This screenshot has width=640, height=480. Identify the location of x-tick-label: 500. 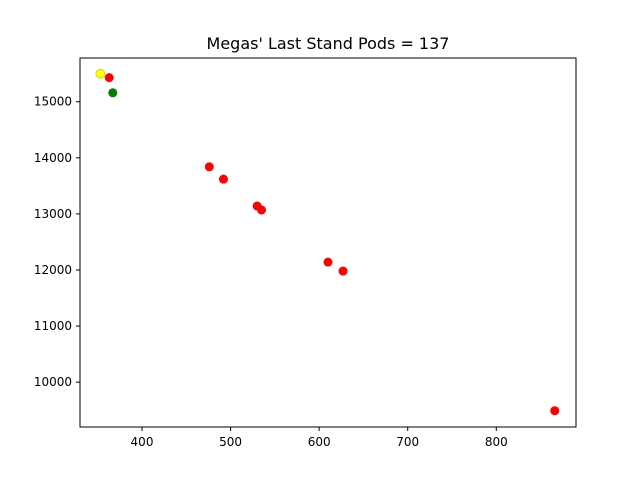
(230, 442).